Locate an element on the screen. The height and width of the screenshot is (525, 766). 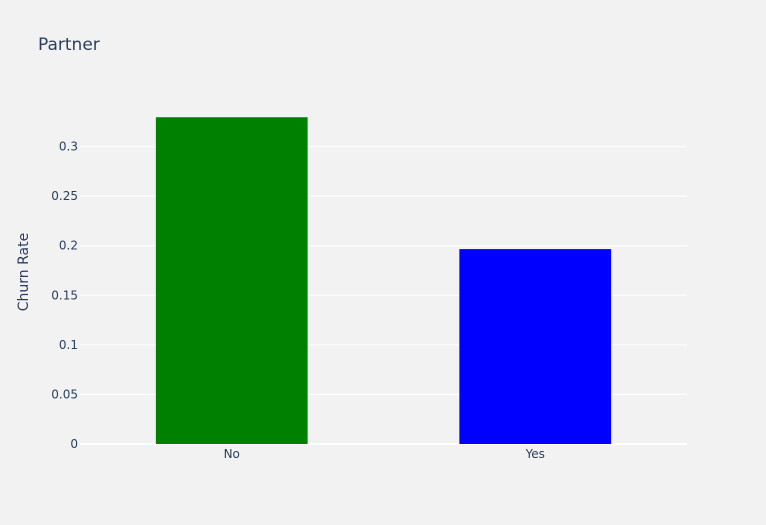
y-tick-label: 0.3 is located at coordinates (68, 147).